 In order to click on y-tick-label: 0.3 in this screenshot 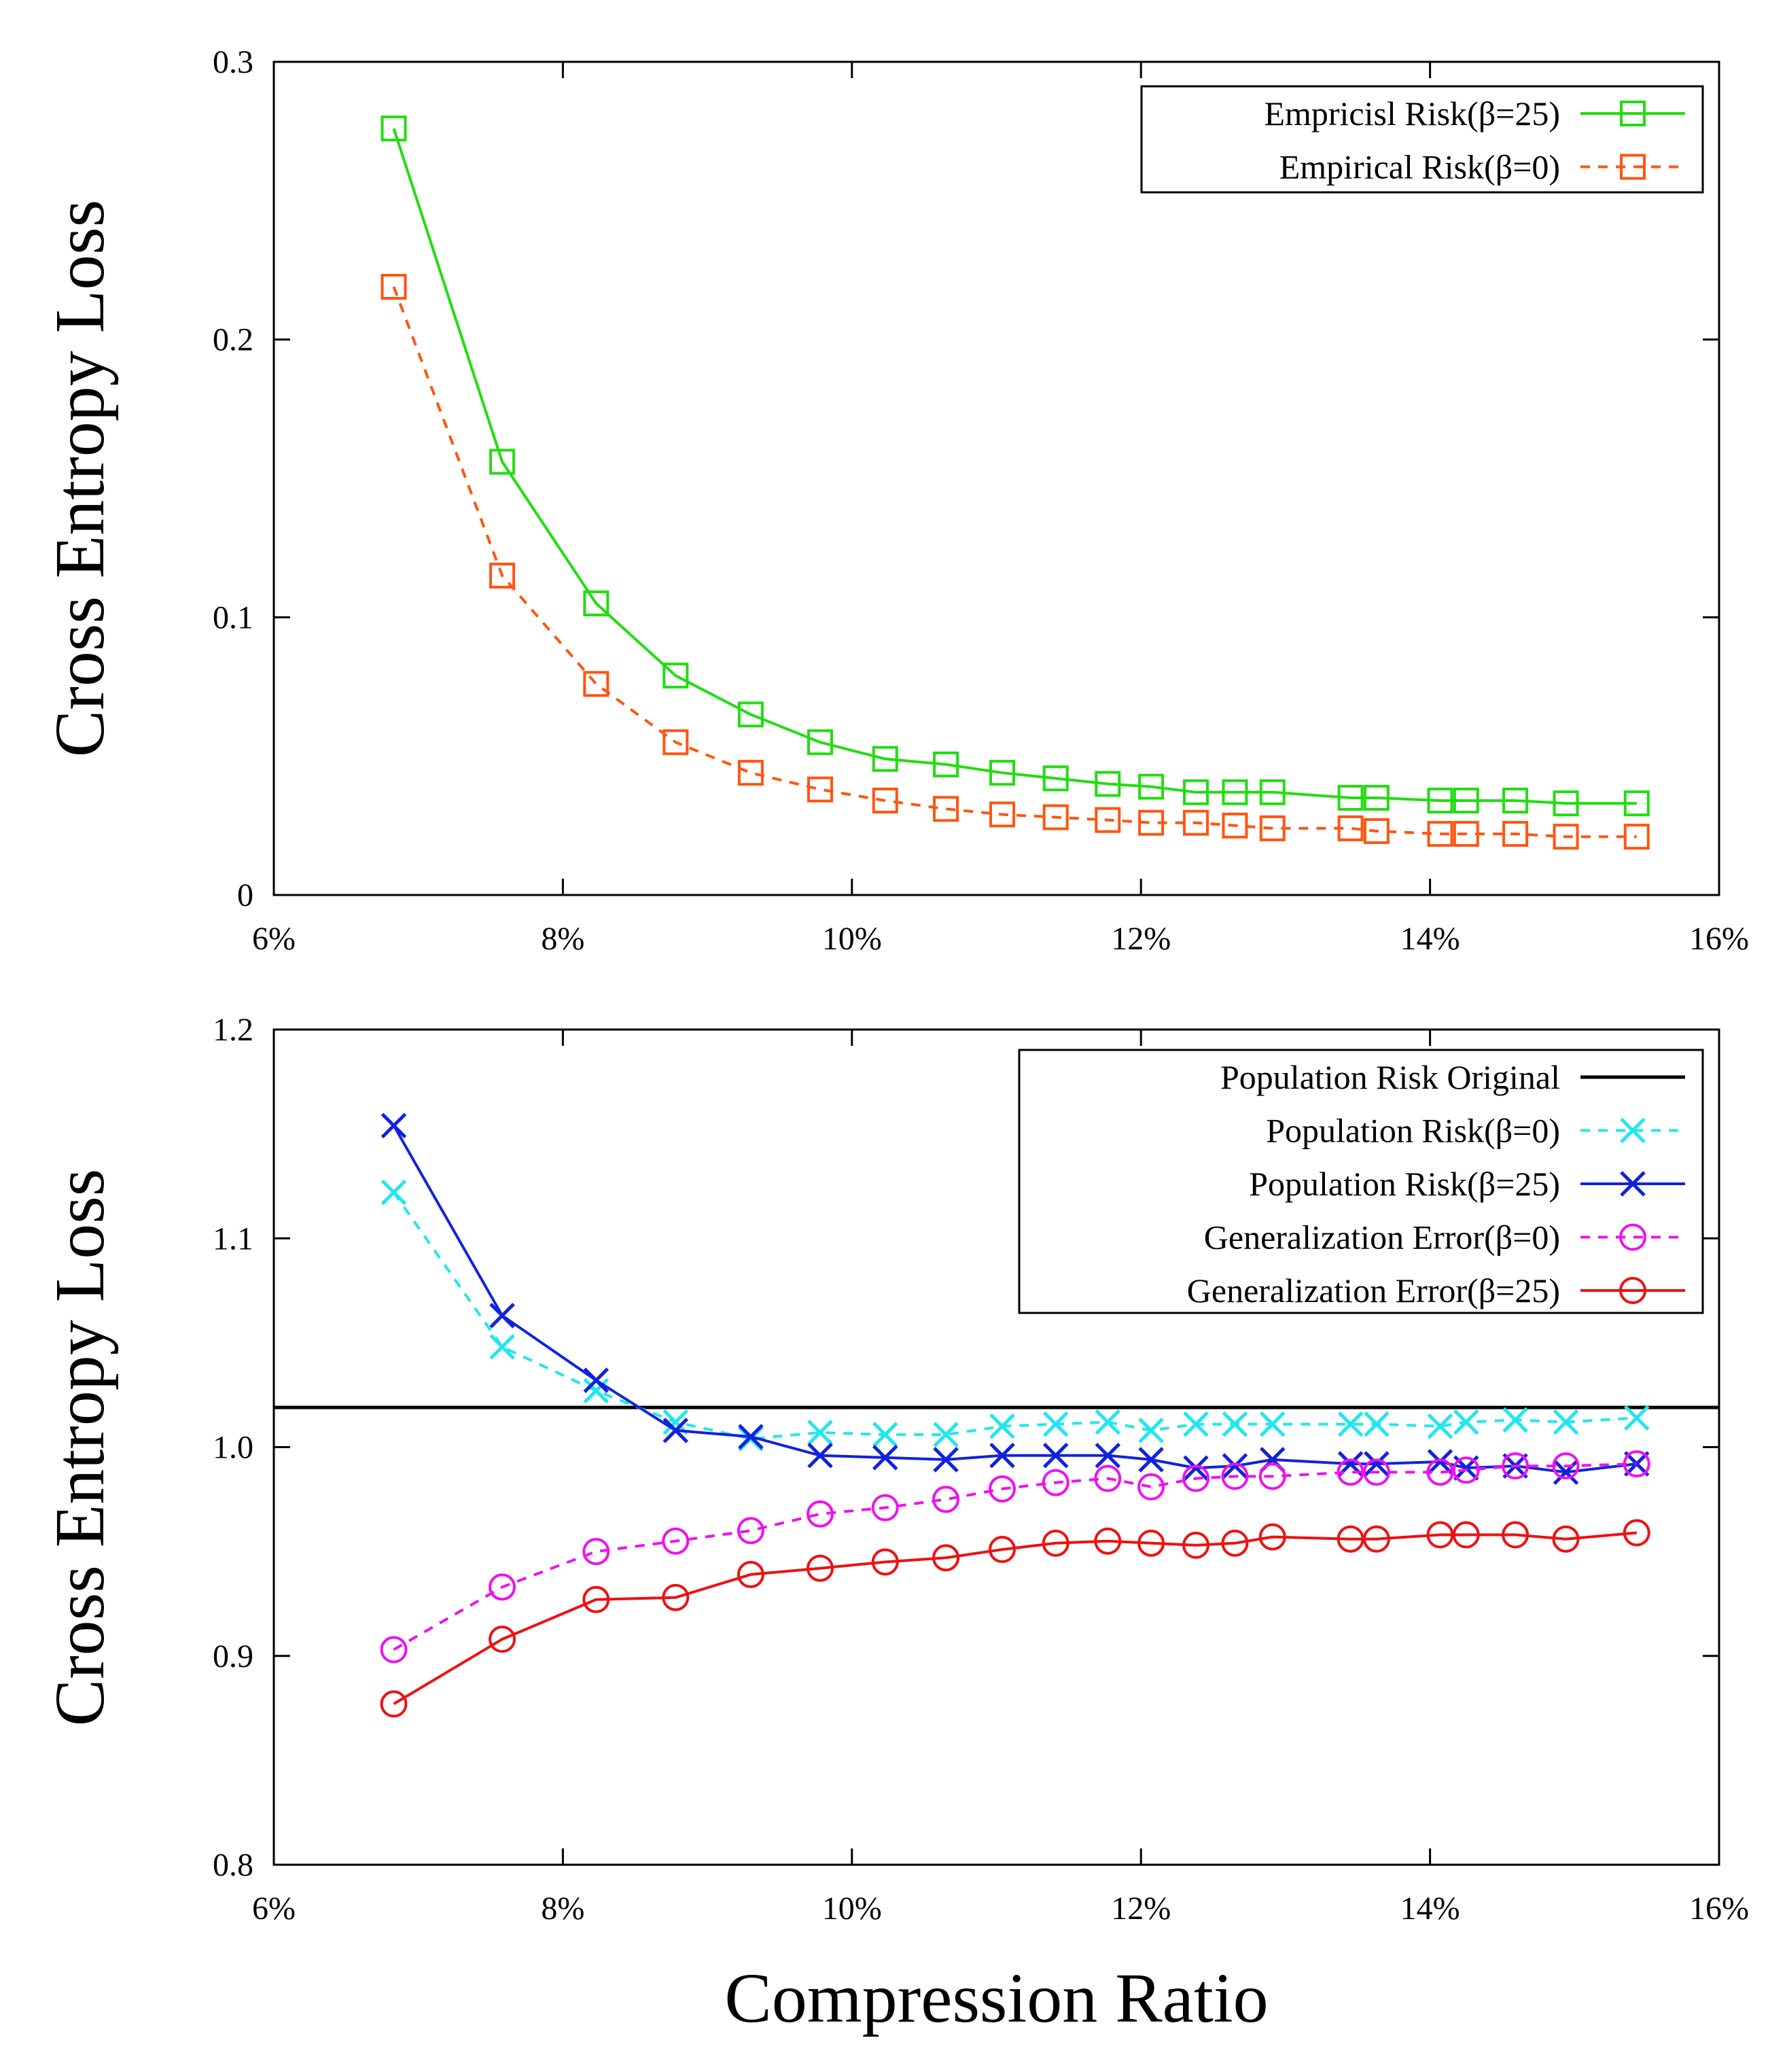, I will do `click(233, 62)`.